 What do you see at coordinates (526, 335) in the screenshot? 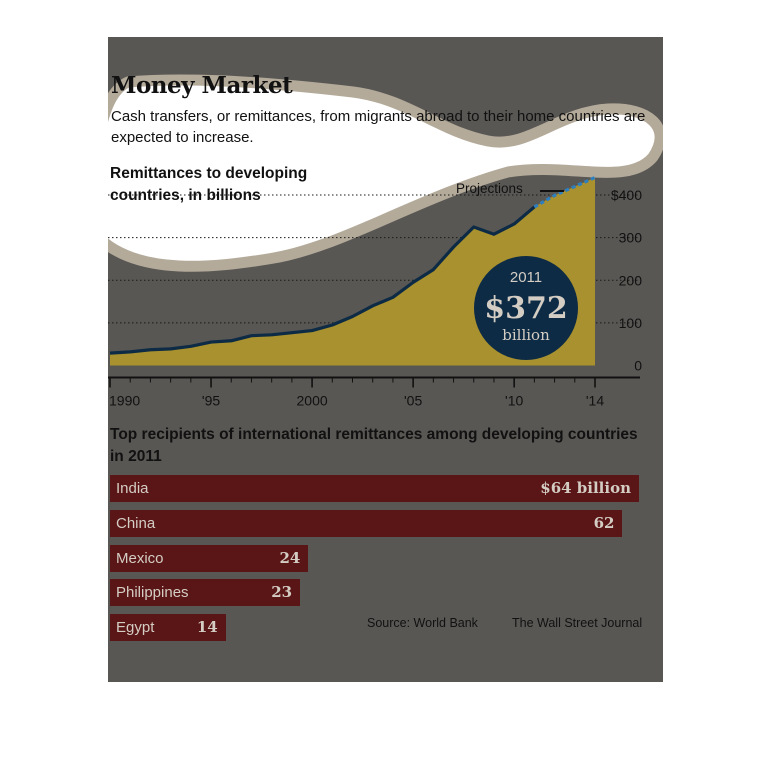
I see `callout-unit: billion` at bounding box center [526, 335].